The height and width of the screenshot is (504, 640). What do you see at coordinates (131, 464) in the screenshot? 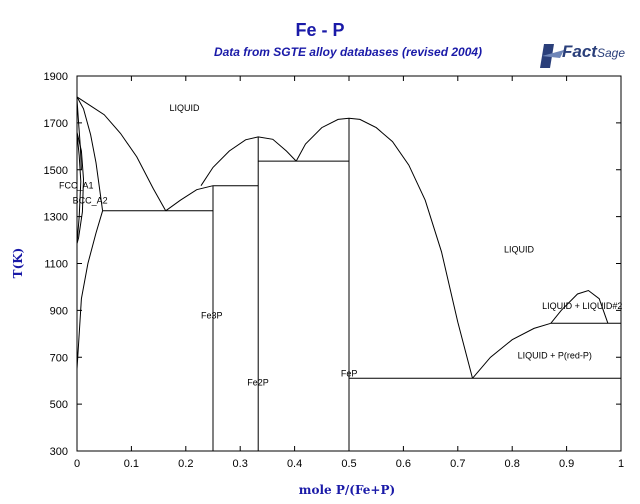
I see `x-tick-label: 0.1` at bounding box center [131, 464].